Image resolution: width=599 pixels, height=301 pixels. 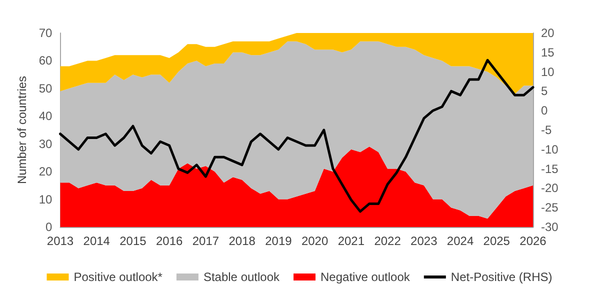 What do you see at coordinates (365, 277) in the screenshot?
I see `legend-label: Negative outlook` at bounding box center [365, 277].